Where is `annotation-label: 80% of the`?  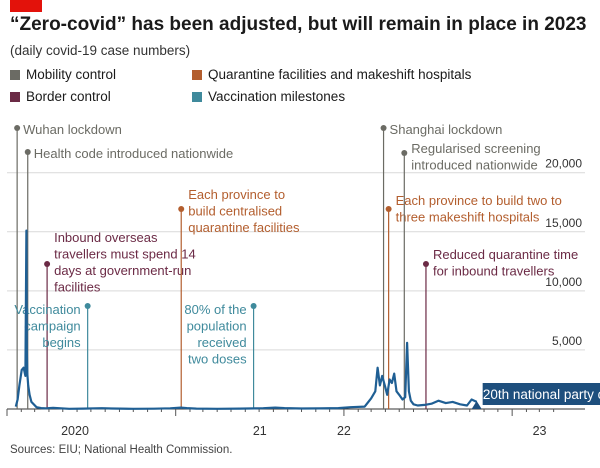 annotation-label: 80% of the is located at coordinates (215, 309).